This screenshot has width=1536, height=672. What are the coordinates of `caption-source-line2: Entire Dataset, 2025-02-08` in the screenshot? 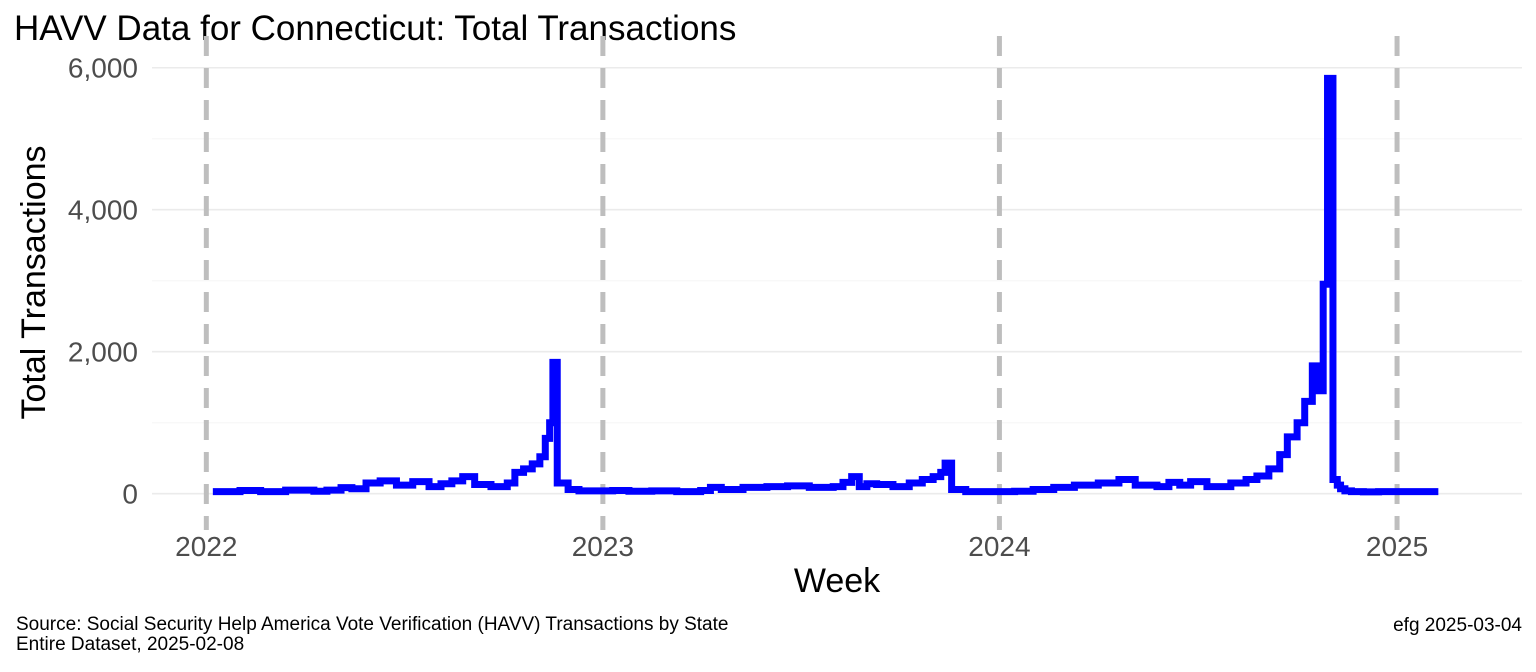 It's located at (130, 644).